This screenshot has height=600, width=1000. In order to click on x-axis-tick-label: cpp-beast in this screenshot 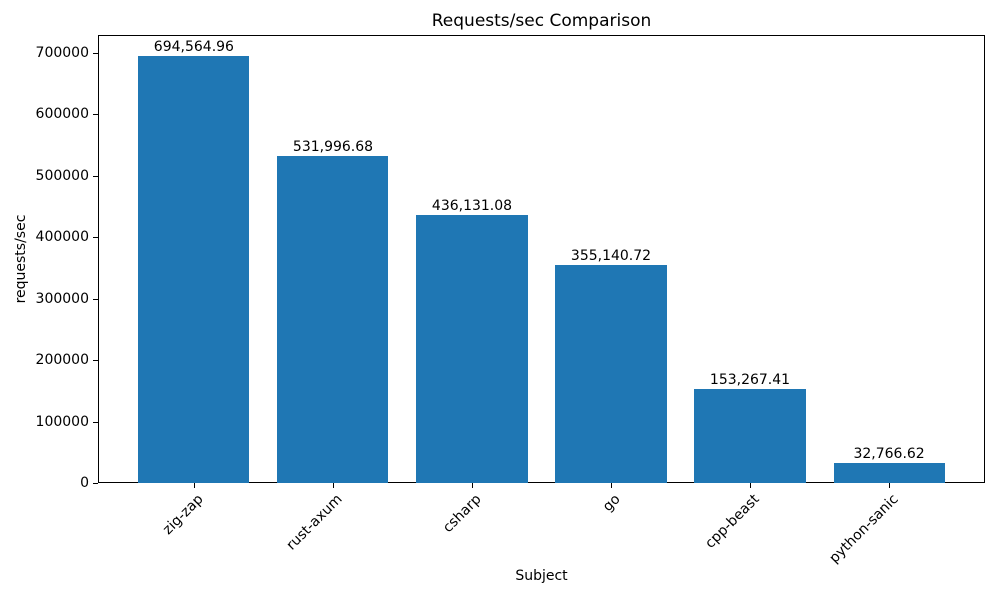, I will do `click(732, 521)`.